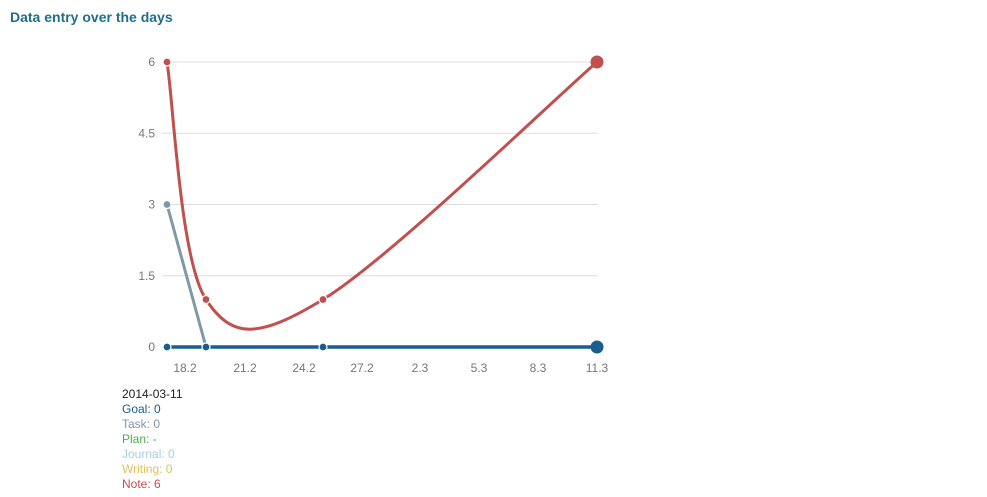 This screenshot has height=497, width=987. I want to click on x-tick-label: 21.2, so click(245, 368).